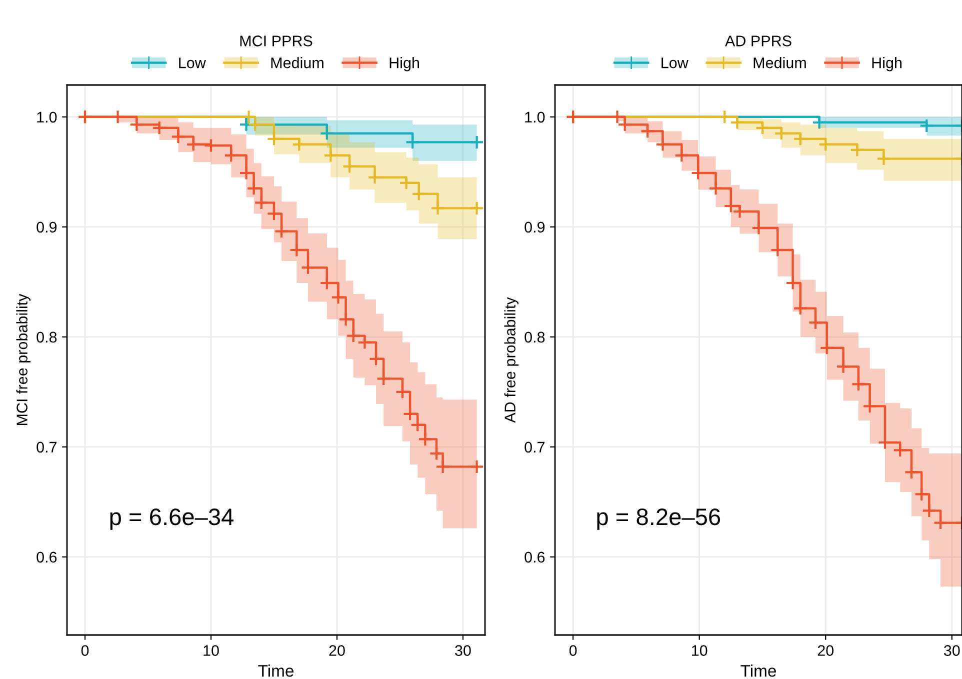 The height and width of the screenshot is (679, 962). Describe the element at coordinates (276, 41) in the screenshot. I see `legend-title: MCI PPRS` at that location.